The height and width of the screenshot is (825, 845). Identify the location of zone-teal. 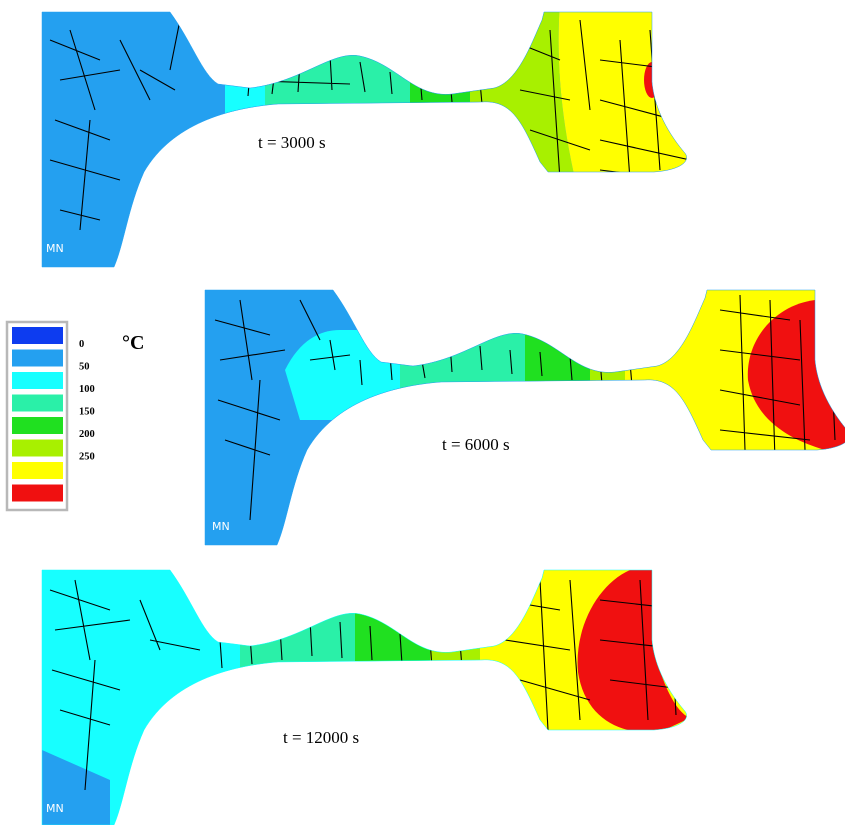
(462, 390).